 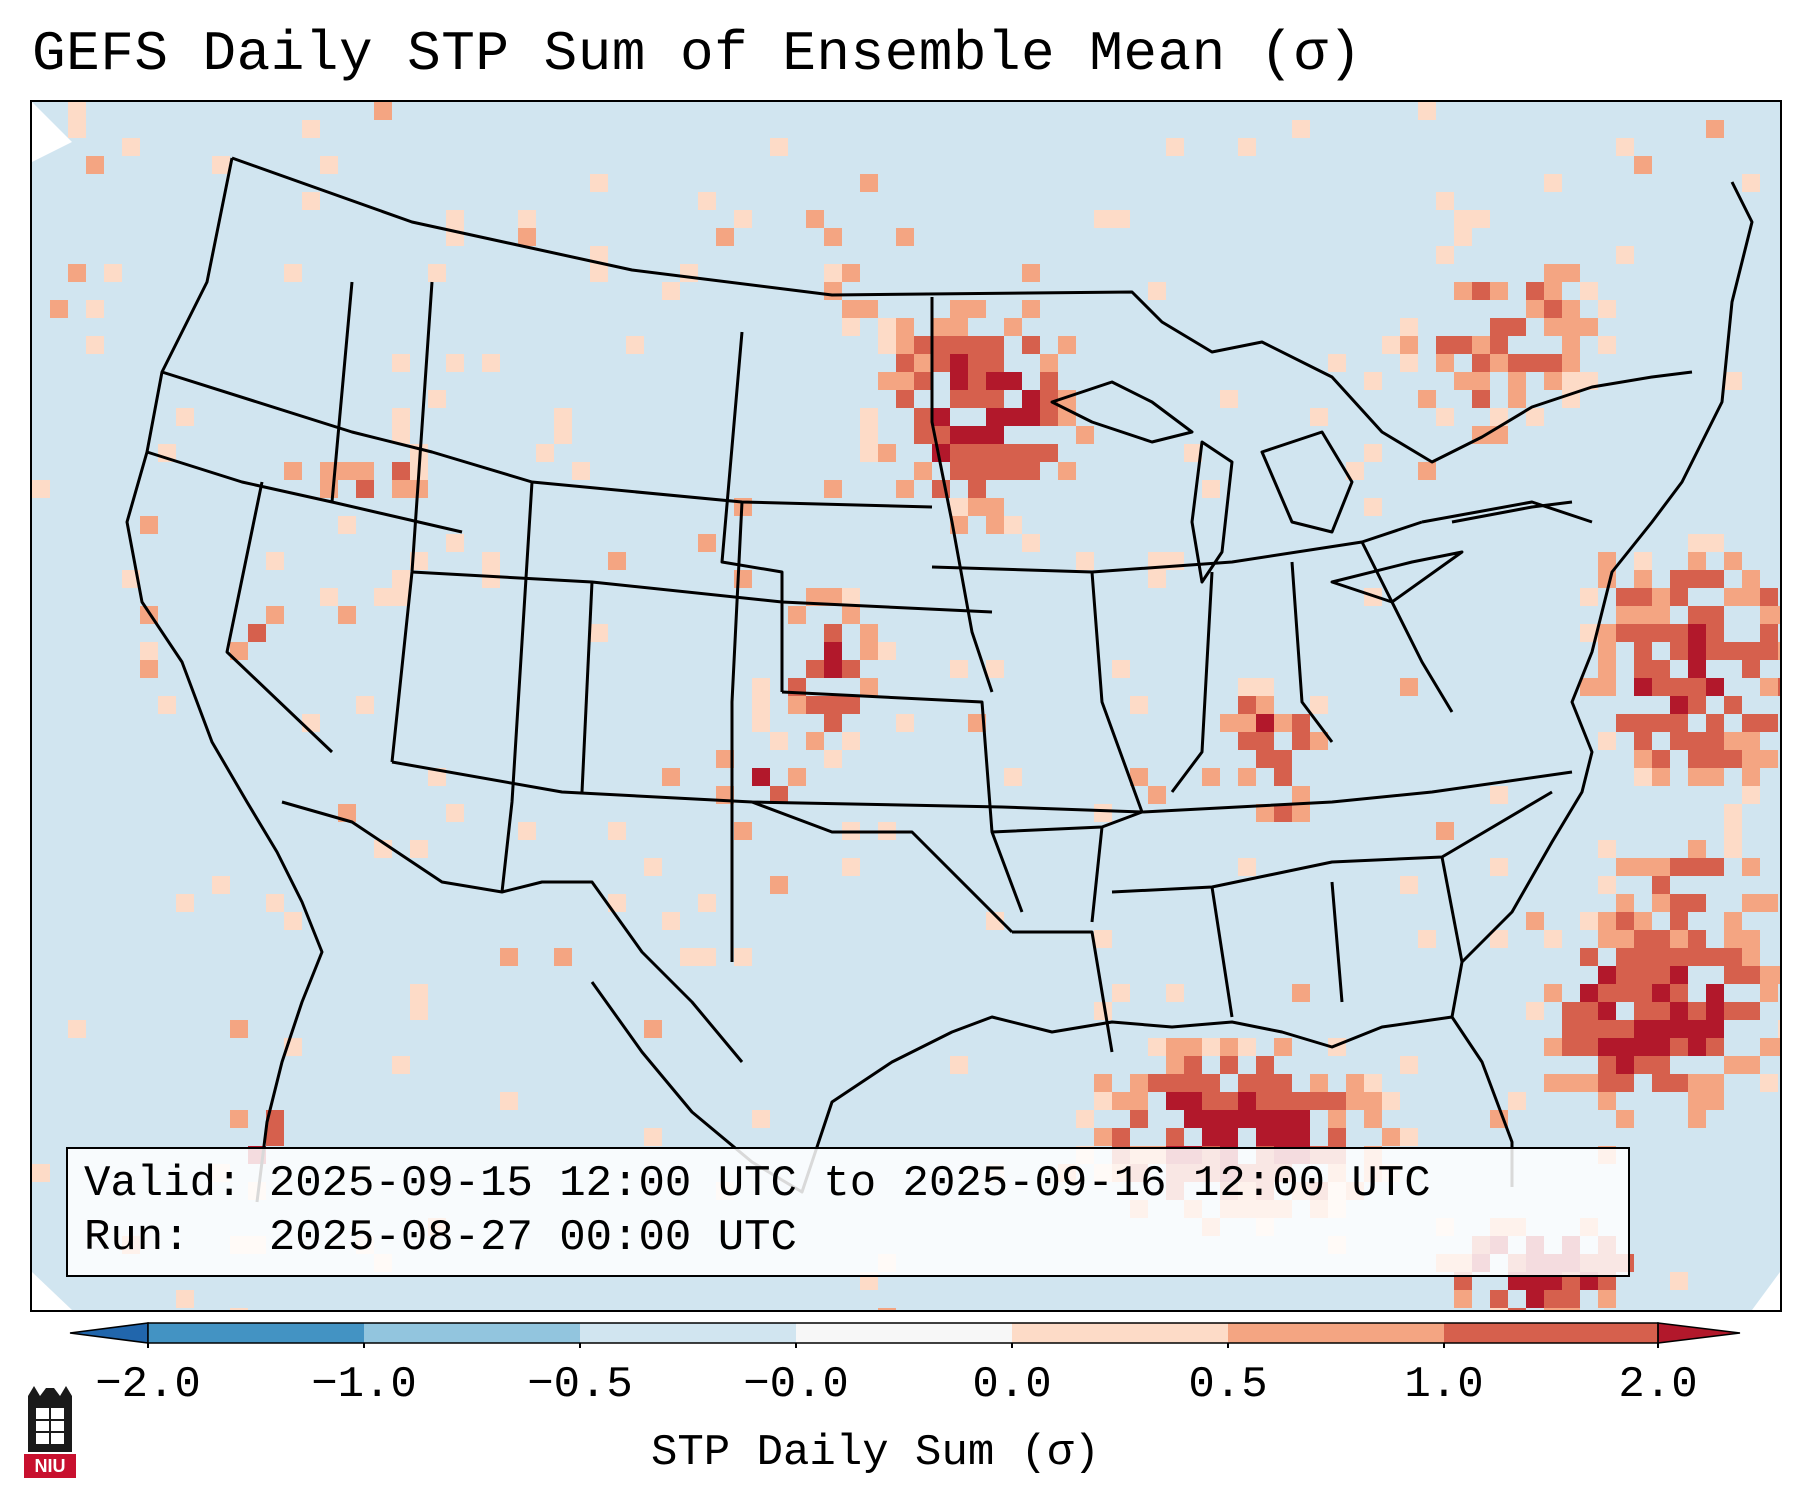 What do you see at coordinates (796, 1385) in the screenshot?
I see `colorbar-tick-label: −0.0` at bounding box center [796, 1385].